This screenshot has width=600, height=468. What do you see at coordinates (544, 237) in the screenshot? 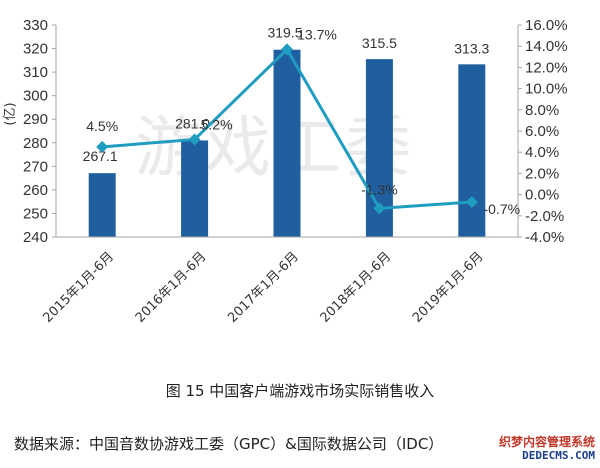
I see `right-tick-label: -4.0%` at bounding box center [544, 237].